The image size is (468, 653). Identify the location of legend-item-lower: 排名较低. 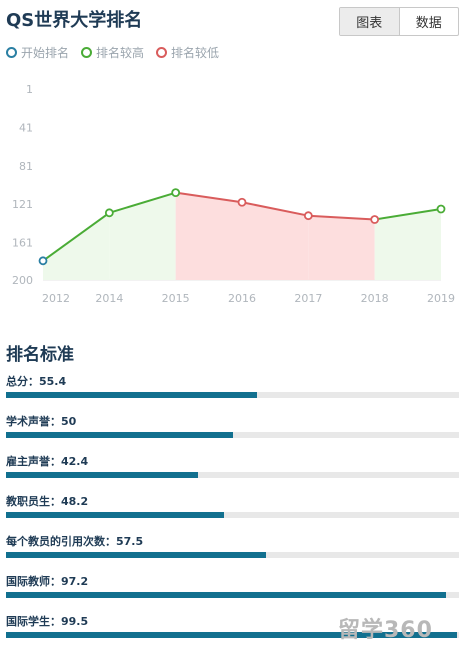
(187, 52).